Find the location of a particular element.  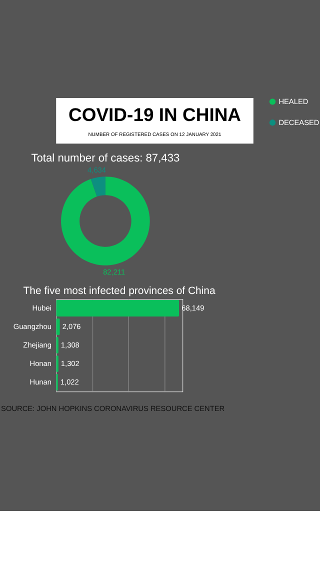

text: Total number of cases: 87,433 is located at coordinates (105, 158).